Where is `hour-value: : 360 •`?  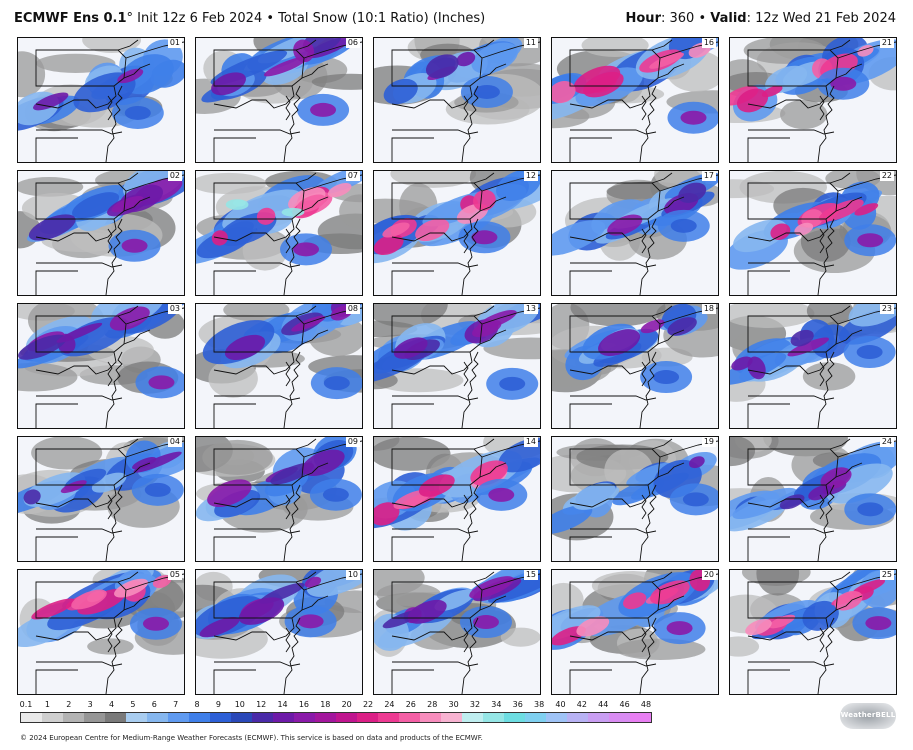 hour-value: : 360 • is located at coordinates (685, 18).